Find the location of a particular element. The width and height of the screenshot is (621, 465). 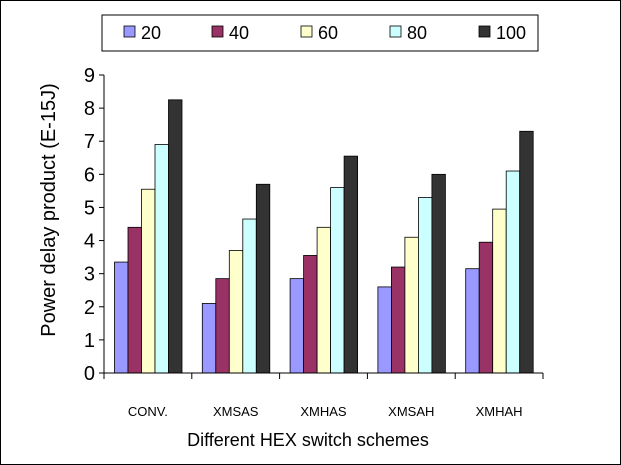

bar-20-xmsas is located at coordinates (209, 338).